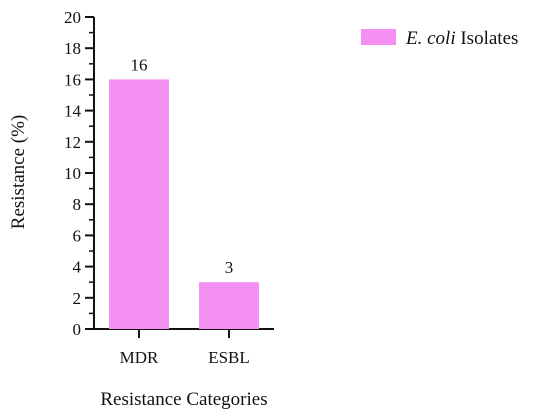  I want to click on data-labels: 16 3, so click(182, 166).